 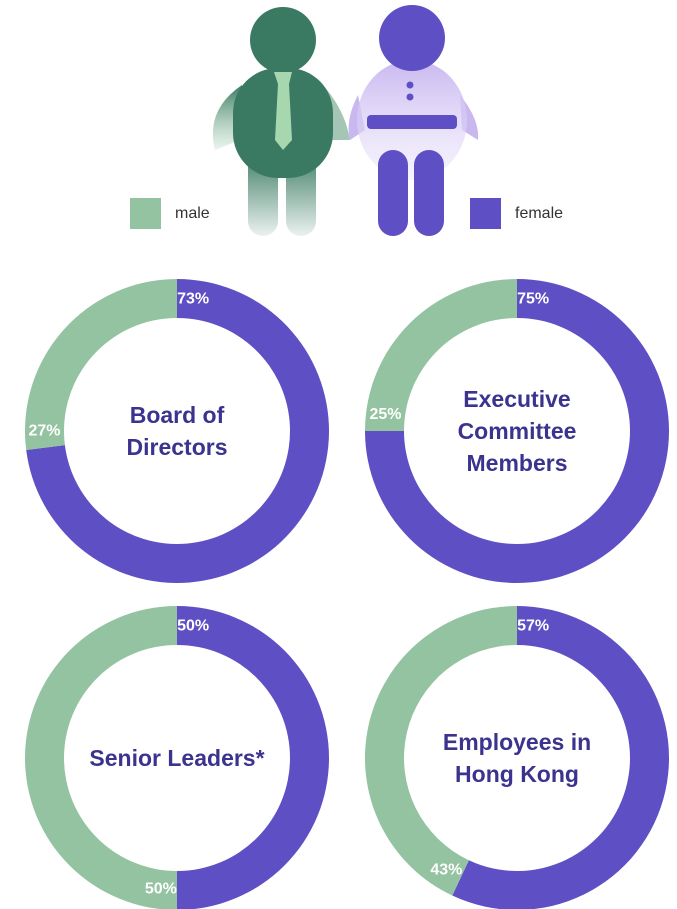 I want to click on legend-label: female, so click(x=539, y=213).